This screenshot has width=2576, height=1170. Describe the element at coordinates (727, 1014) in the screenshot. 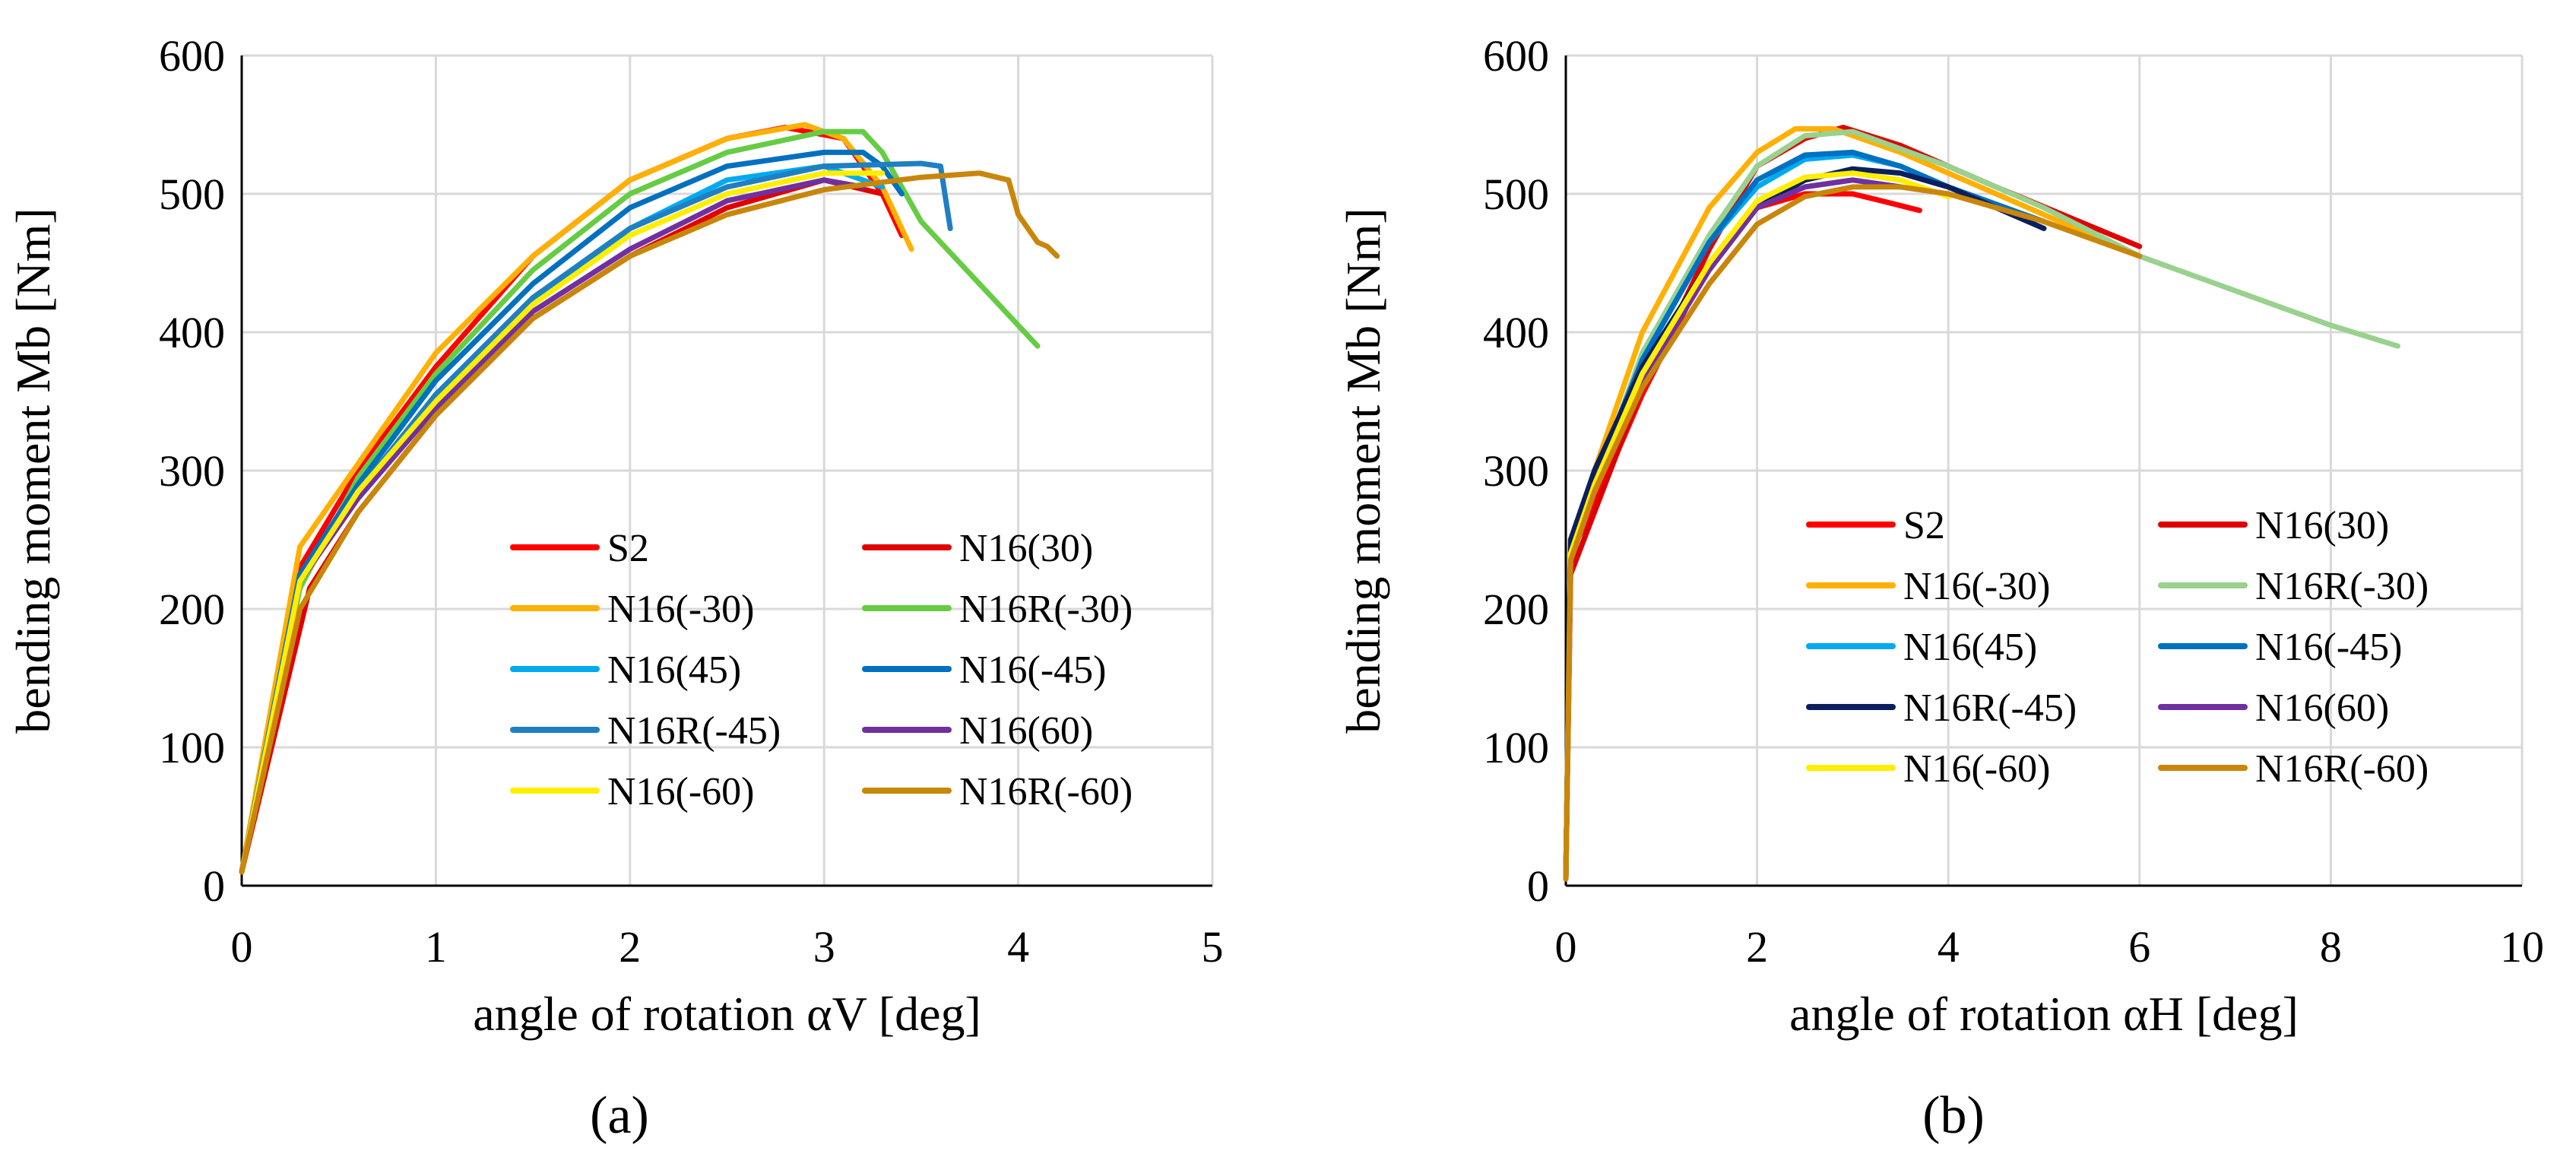

I see `x-axis-title: angle of rotation αV [deg]` at that location.